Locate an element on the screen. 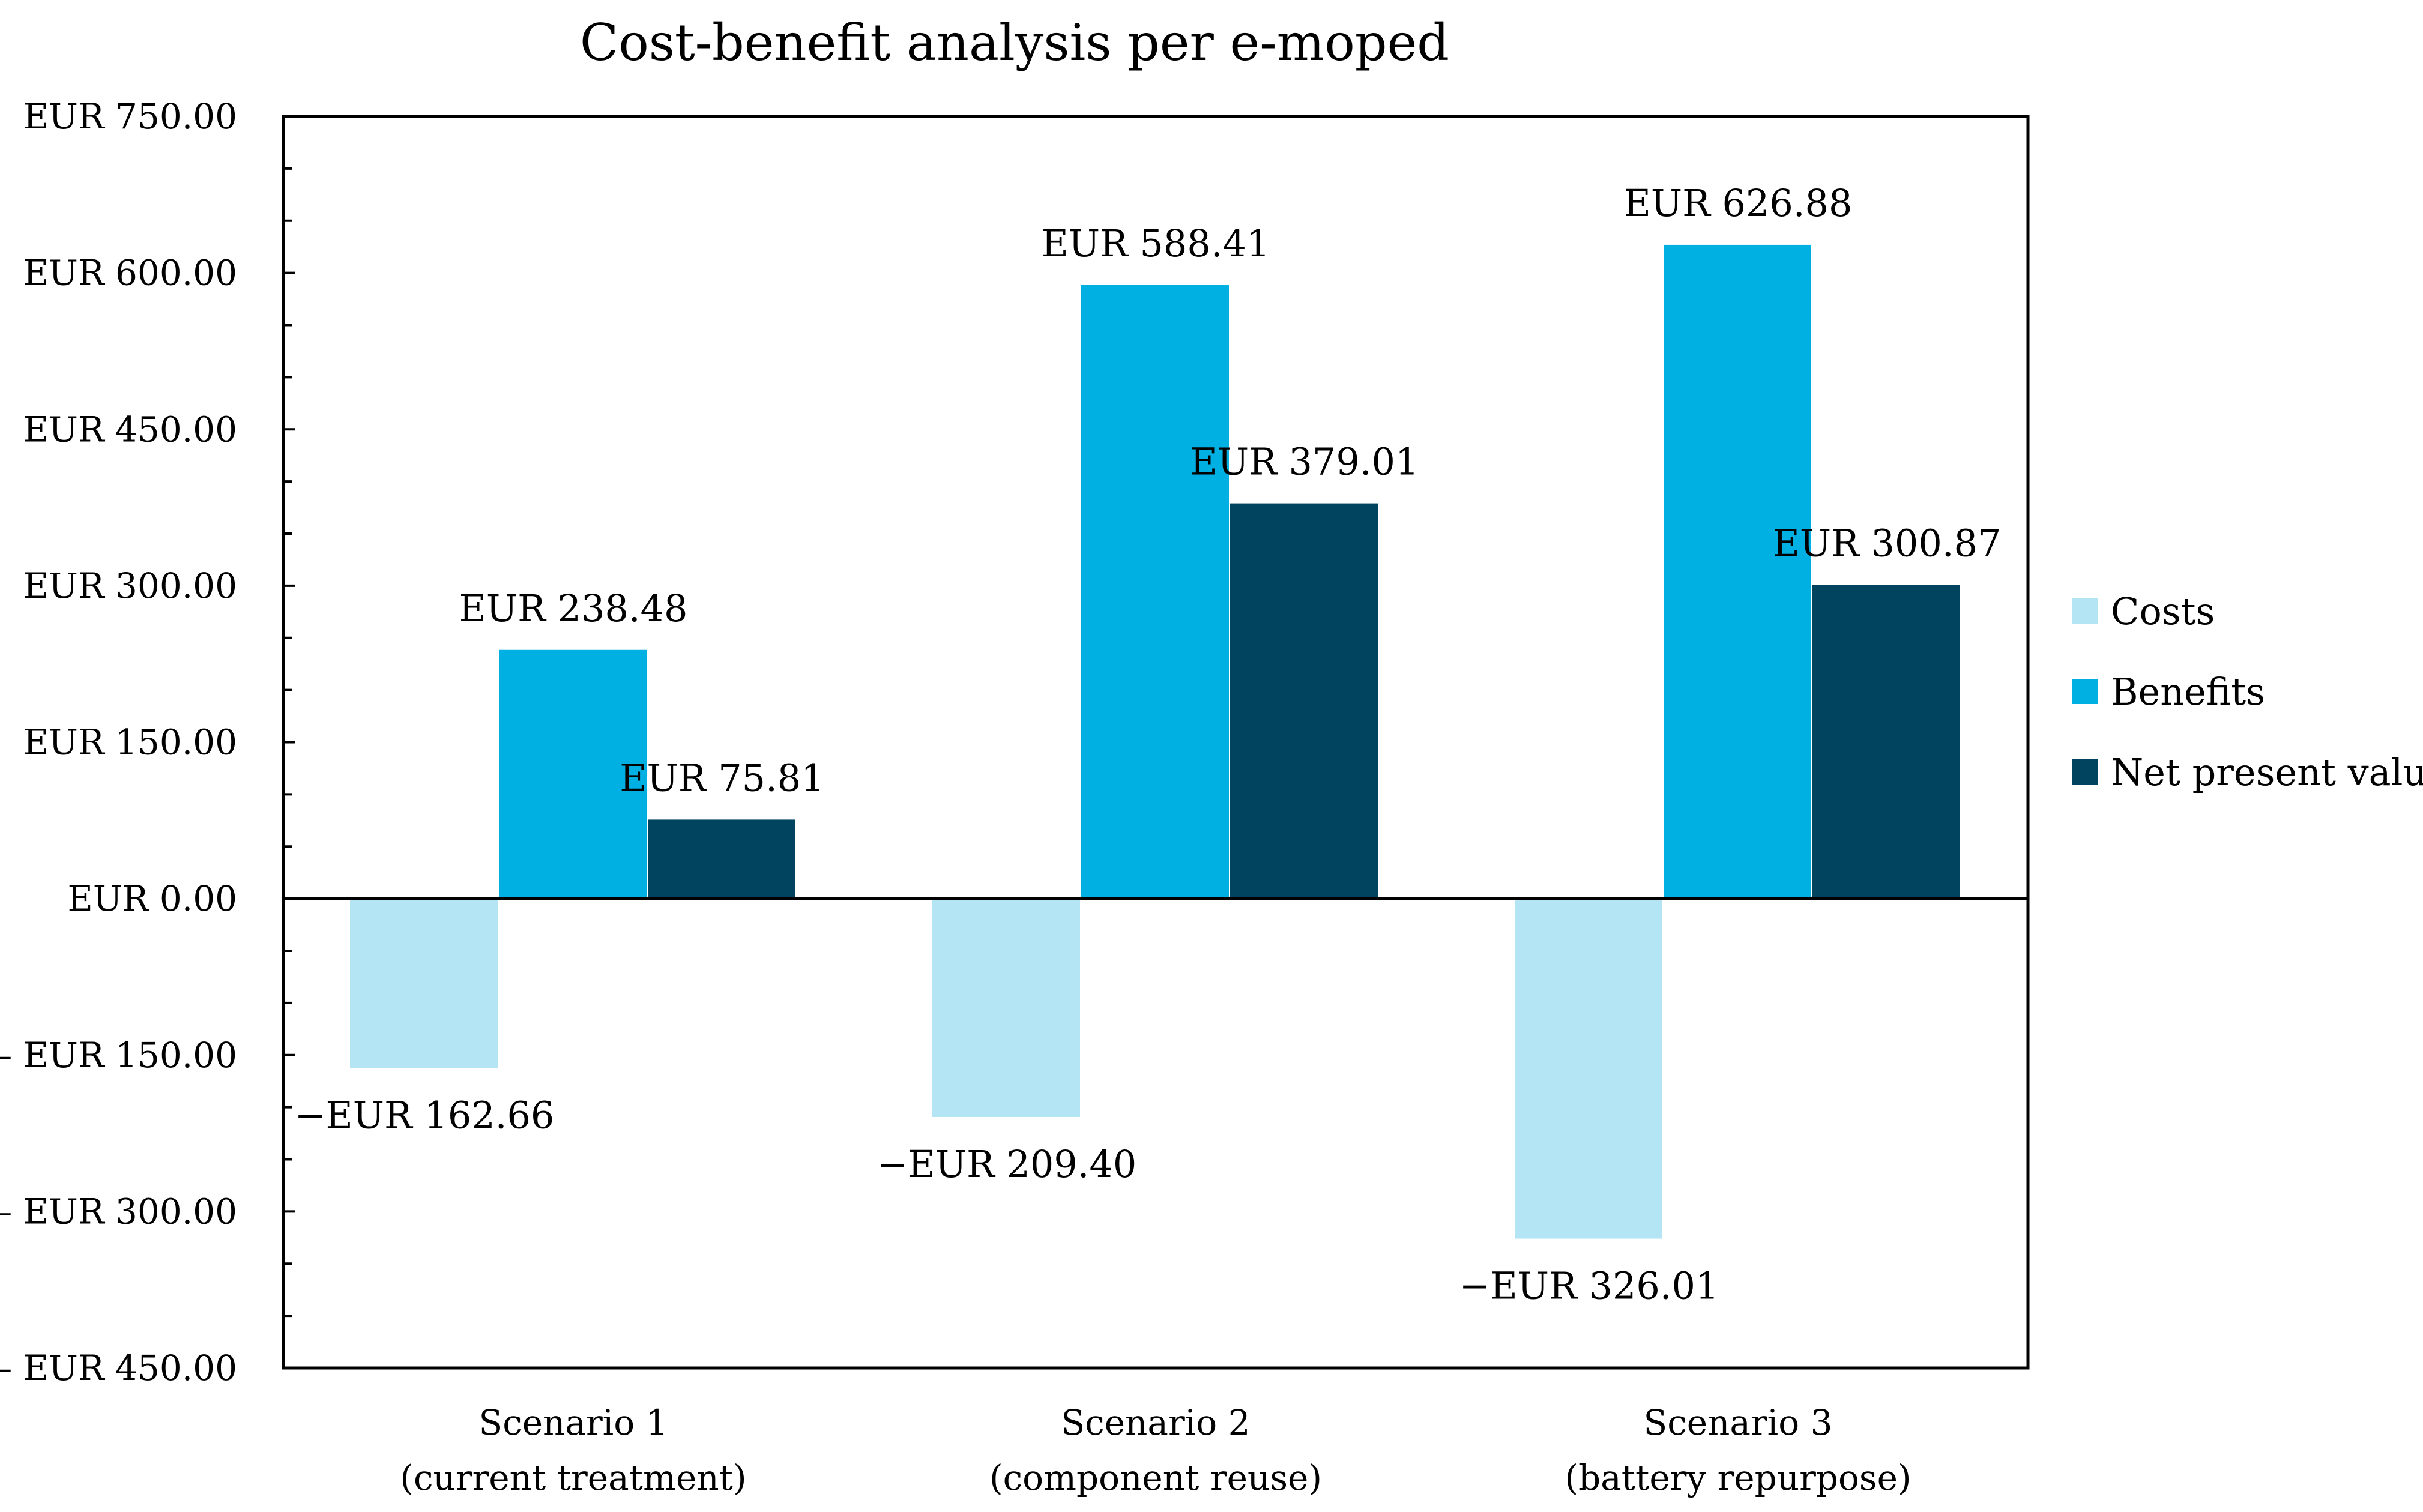  y-tick-label: – EUR 300.00 is located at coordinates (118, 1211).